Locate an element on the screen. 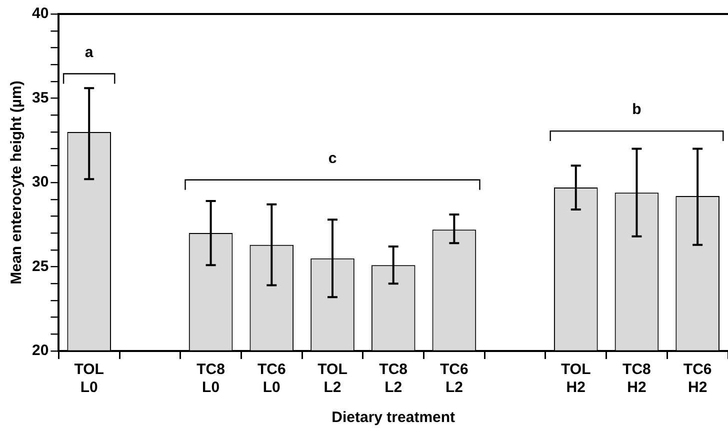 This screenshot has width=728, height=435. x-tick-label: TOL L0 is located at coordinates (89, 378).